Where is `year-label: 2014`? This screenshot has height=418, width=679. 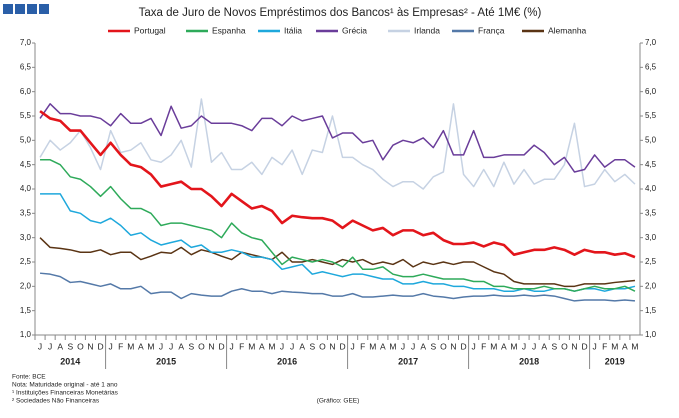 year-label: 2014 is located at coordinates (70, 361).